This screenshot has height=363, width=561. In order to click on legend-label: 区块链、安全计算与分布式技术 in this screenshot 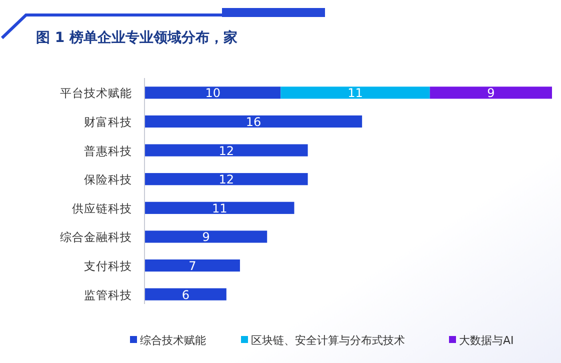, I will do `click(328, 340)`.